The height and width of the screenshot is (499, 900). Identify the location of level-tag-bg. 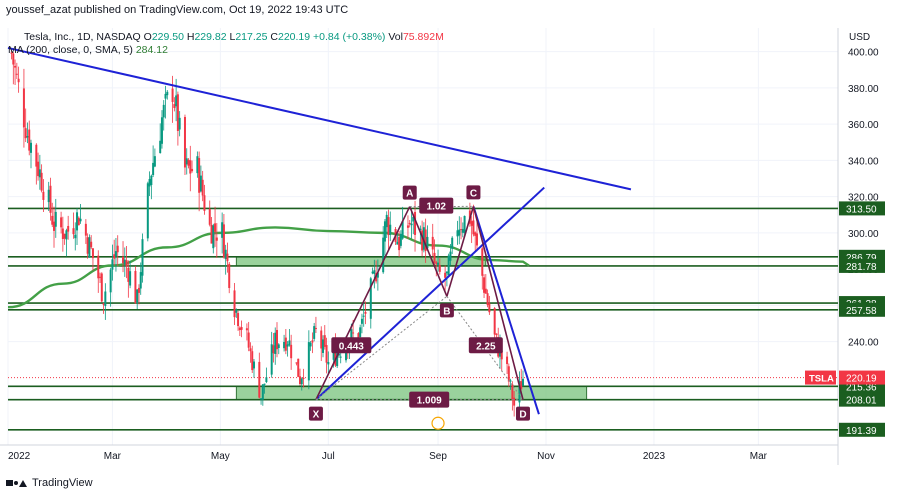
(862, 208).